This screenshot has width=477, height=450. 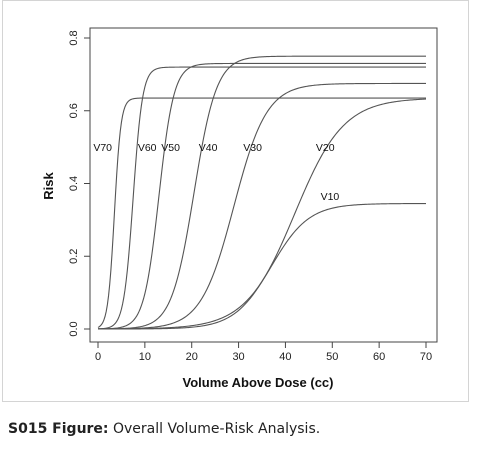 I want to click on x-tick-label: 20, so click(x=192, y=357).